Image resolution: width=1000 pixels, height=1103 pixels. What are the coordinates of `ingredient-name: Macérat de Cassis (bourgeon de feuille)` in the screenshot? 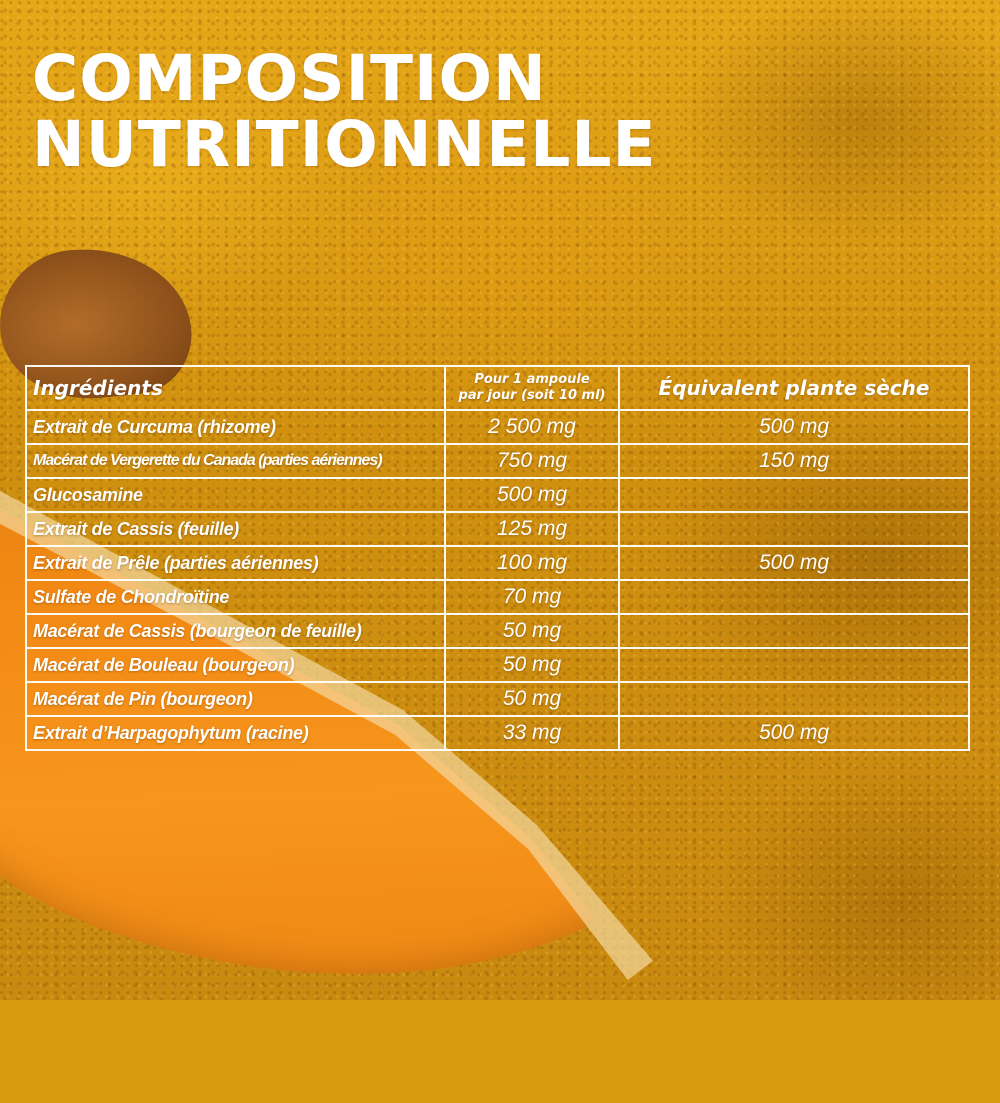 It's located at (235, 631).